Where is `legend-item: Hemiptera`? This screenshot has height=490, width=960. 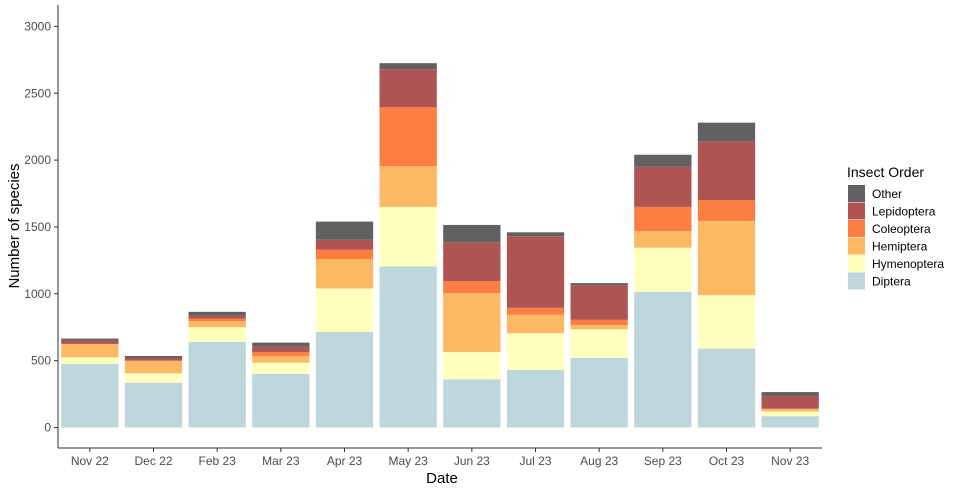 legend-item: Hemiptera is located at coordinates (888, 246).